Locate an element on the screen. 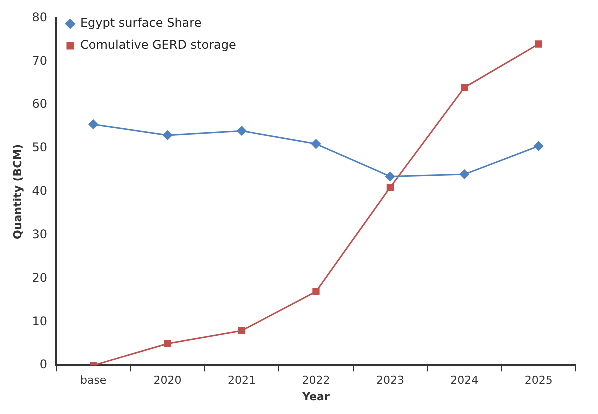  y-tick-label: 40 is located at coordinates (40, 191).